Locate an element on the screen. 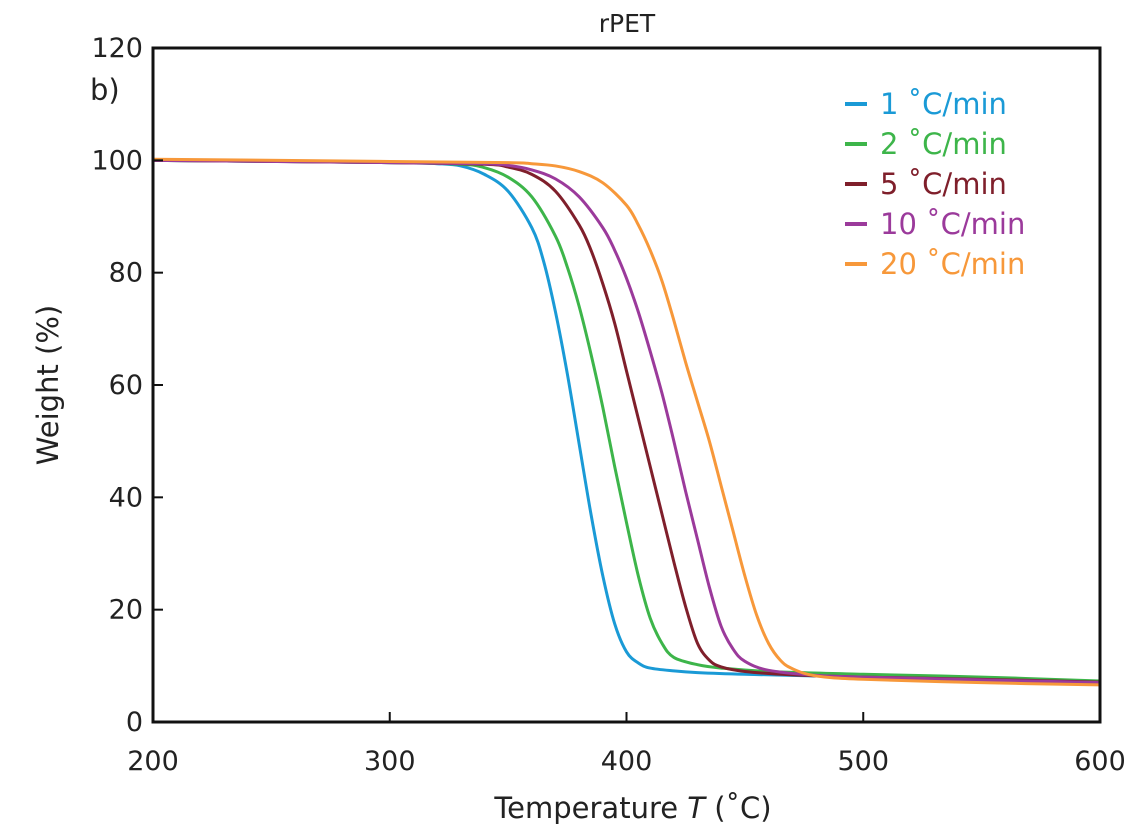 This screenshot has width=1146, height=839. y-tick-label: 80 is located at coordinates (126, 273).